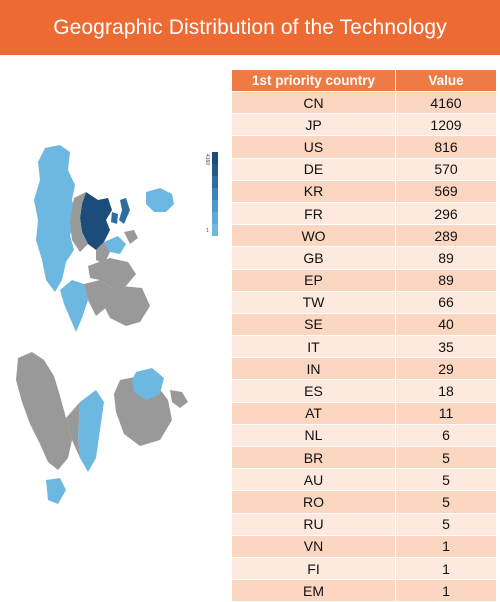  I want to click on map-region-brazil, so click(148, 384).